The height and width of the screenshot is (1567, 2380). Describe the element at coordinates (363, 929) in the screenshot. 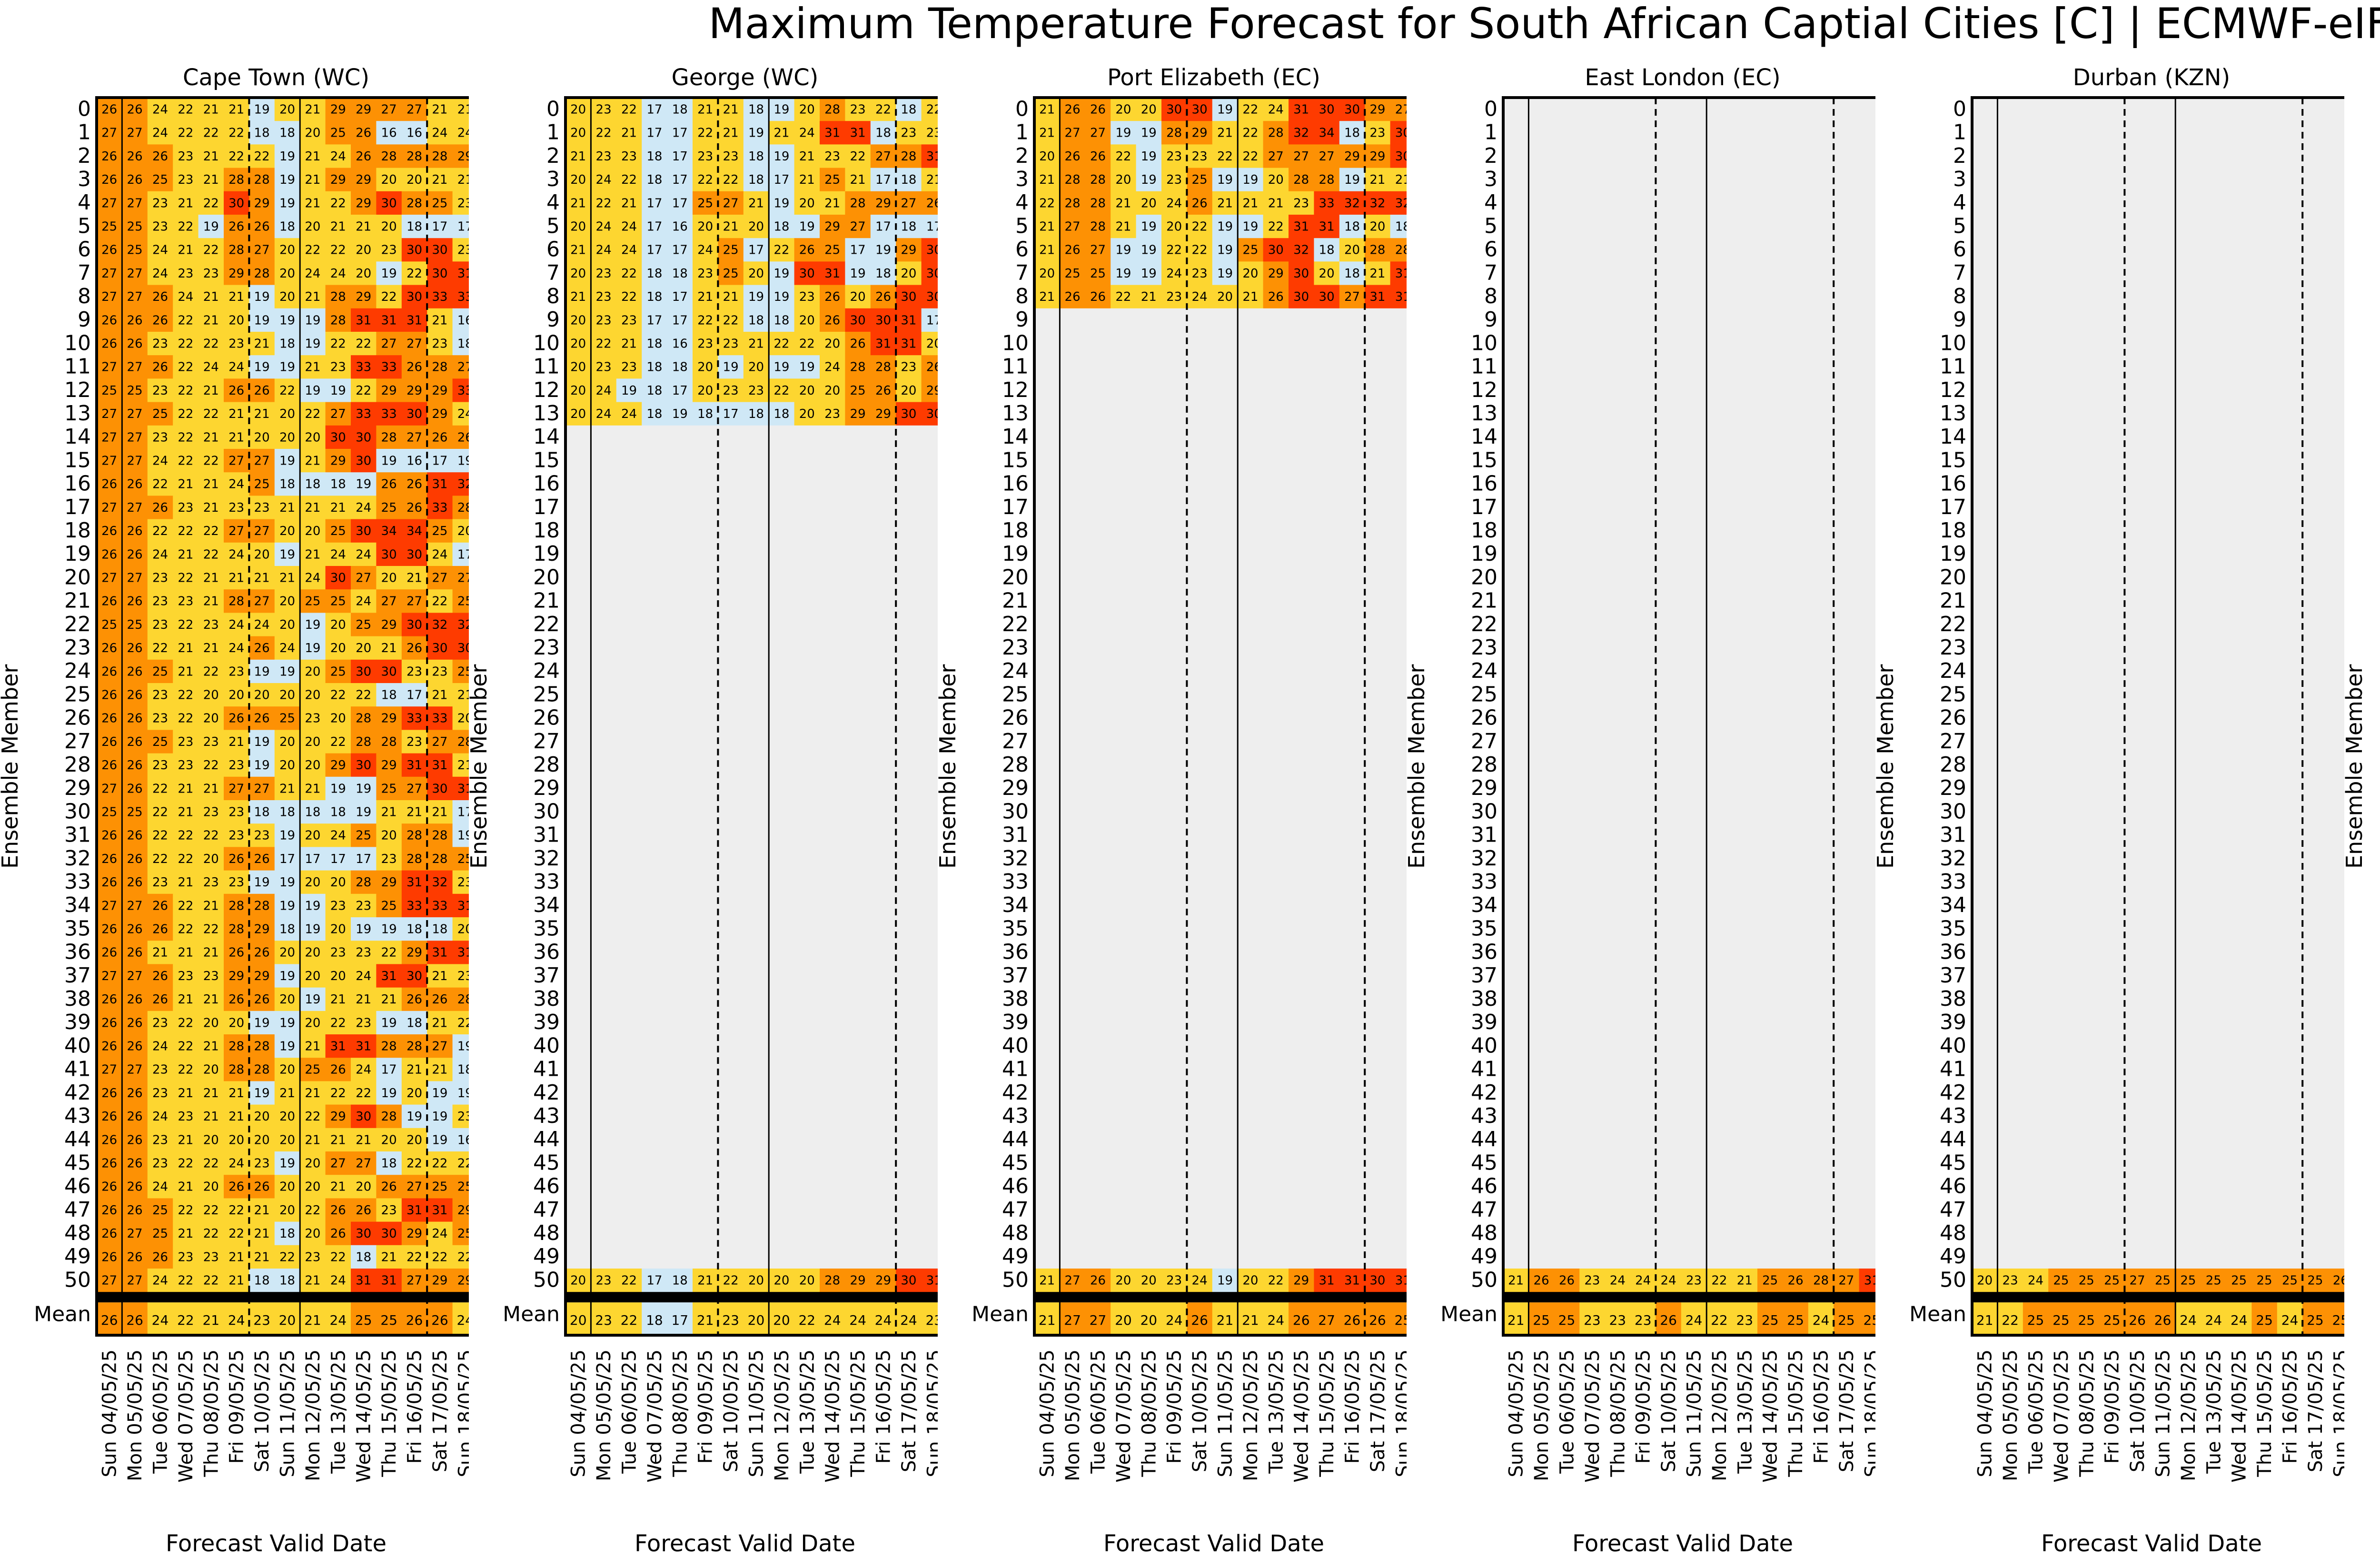

I see `cell-value: 19` at that location.